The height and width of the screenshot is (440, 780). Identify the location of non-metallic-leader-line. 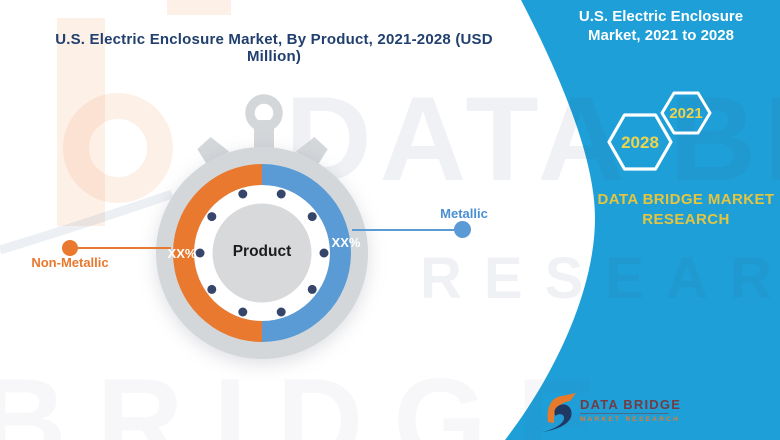
(121, 248).